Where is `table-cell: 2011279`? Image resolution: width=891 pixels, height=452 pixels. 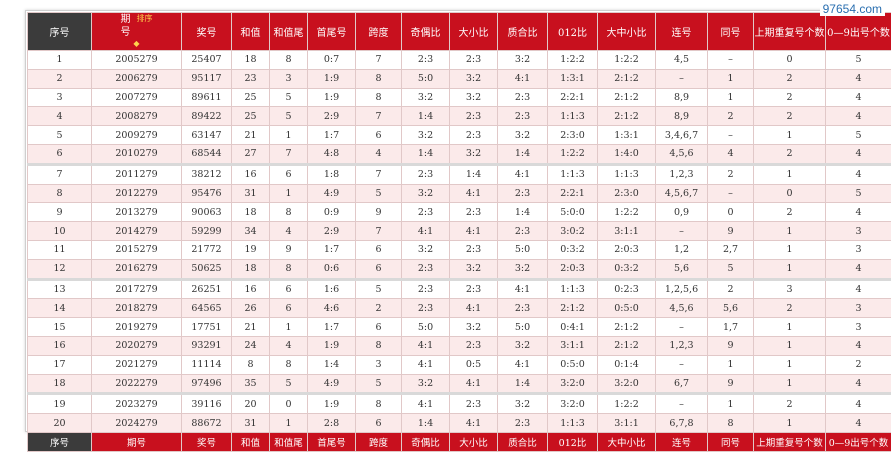 table-cell: 2011279 is located at coordinates (137, 174).